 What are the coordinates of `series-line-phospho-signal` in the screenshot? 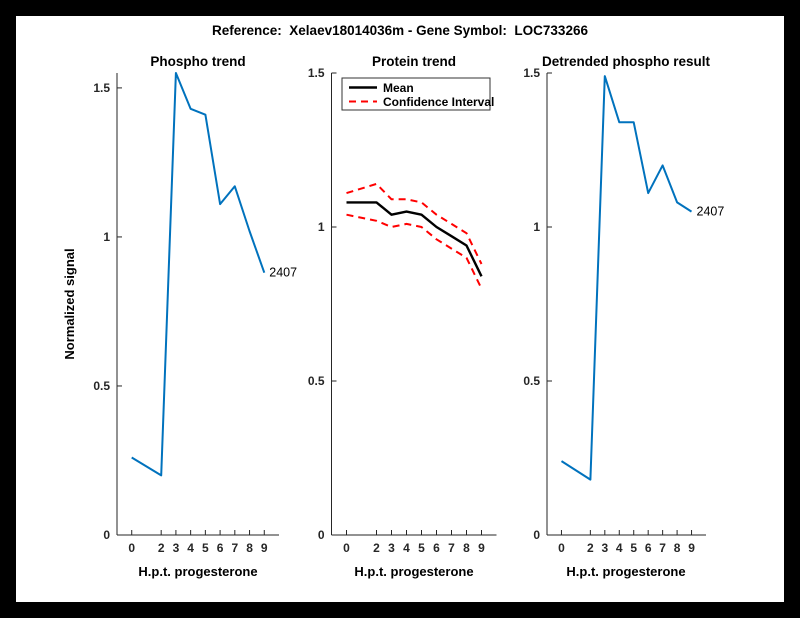 It's located at (198, 274).